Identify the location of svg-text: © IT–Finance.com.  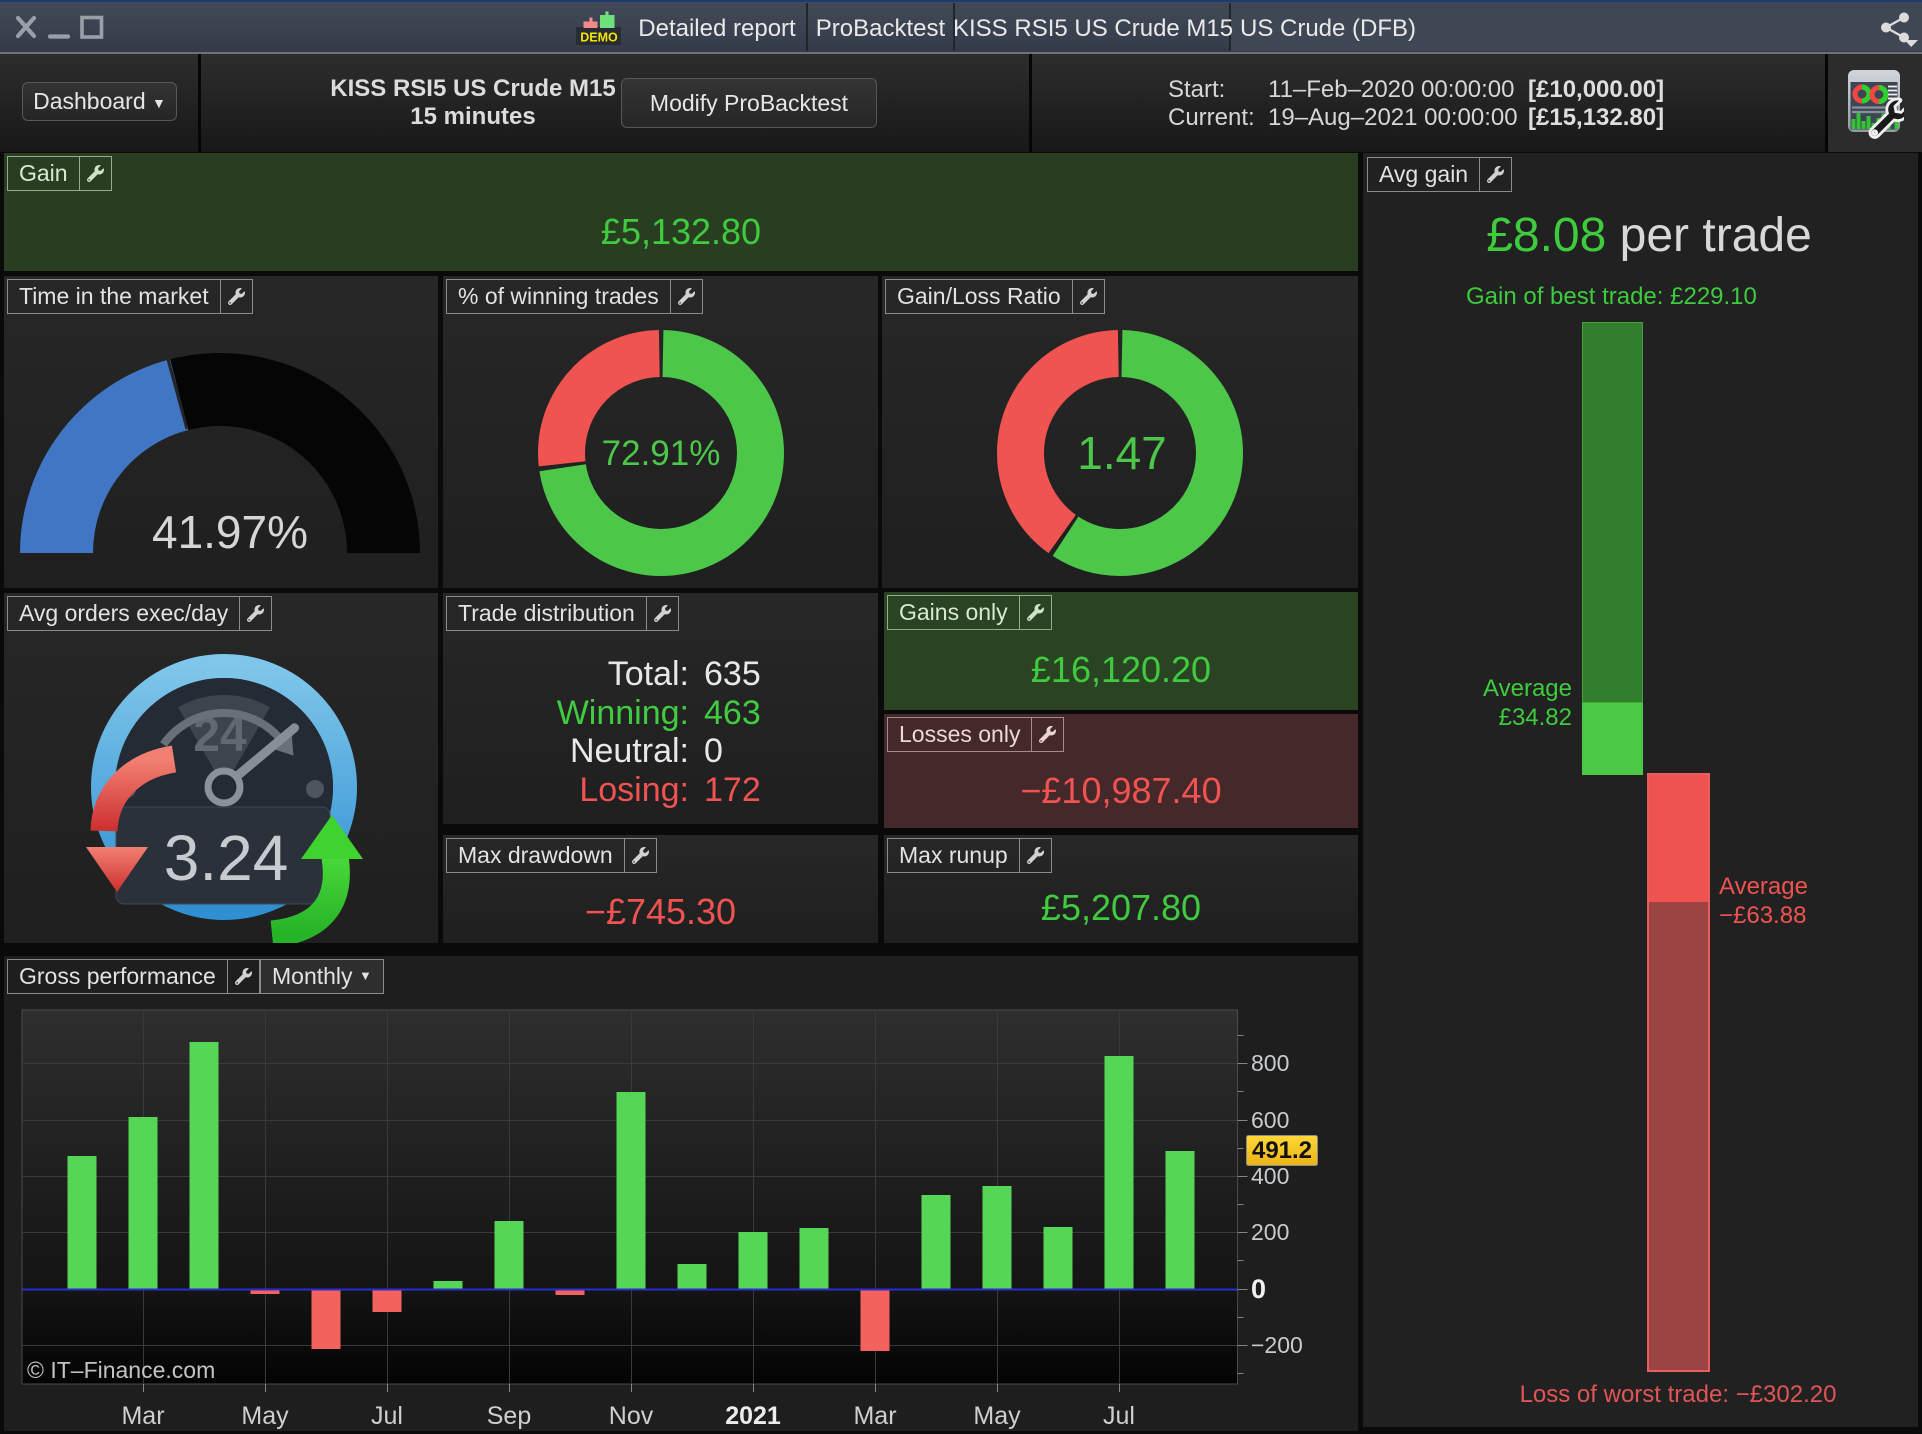
(121, 1370).